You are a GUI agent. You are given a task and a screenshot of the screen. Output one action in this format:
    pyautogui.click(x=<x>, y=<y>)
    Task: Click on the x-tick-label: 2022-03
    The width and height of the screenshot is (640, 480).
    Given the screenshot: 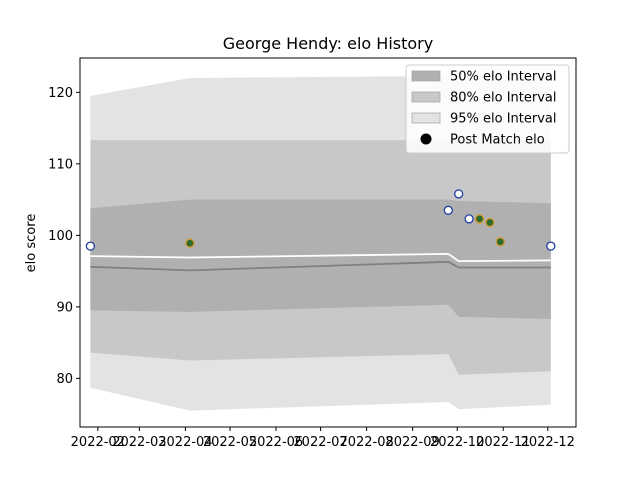 What is the action you would take?
    pyautogui.click(x=139, y=442)
    